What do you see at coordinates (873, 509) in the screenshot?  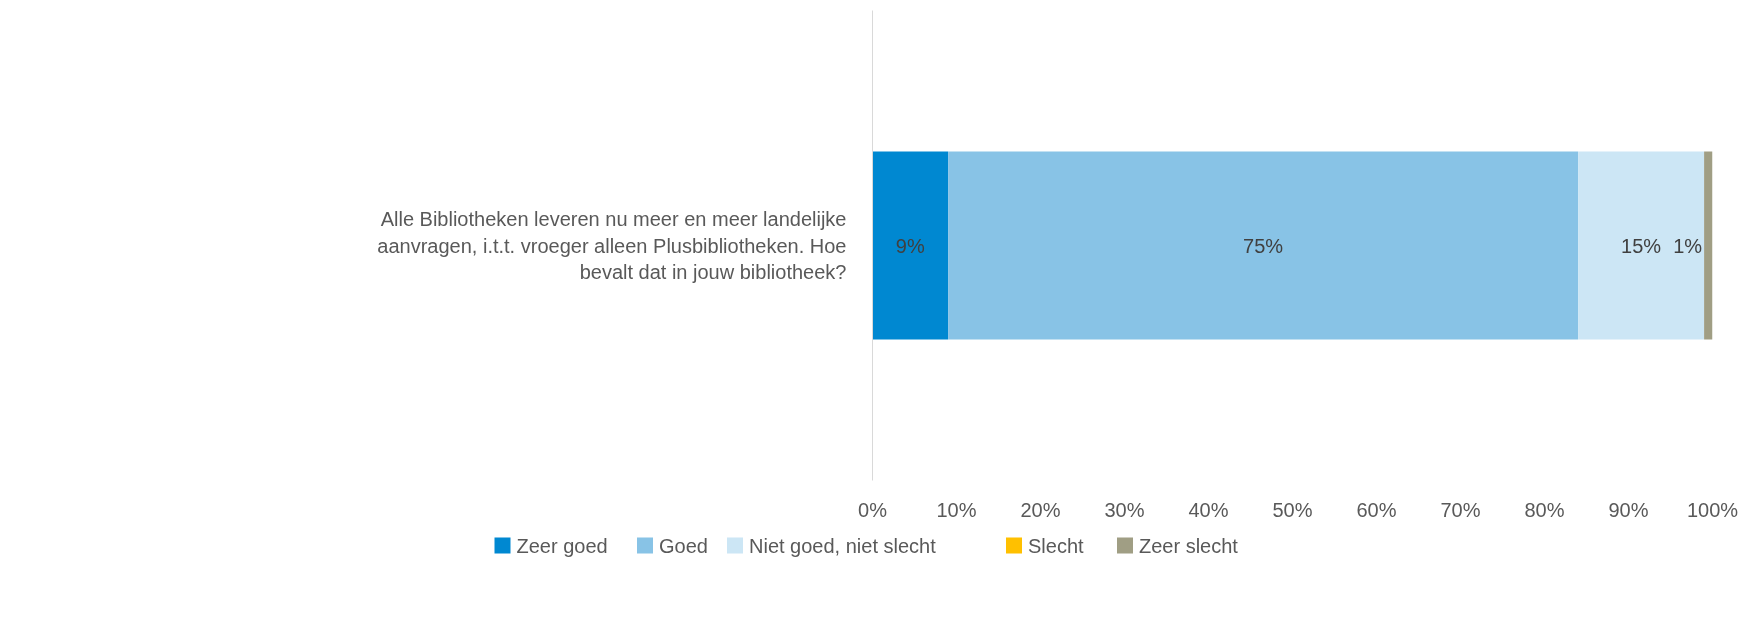 I see `x-tick-label: 0%` at bounding box center [873, 509].